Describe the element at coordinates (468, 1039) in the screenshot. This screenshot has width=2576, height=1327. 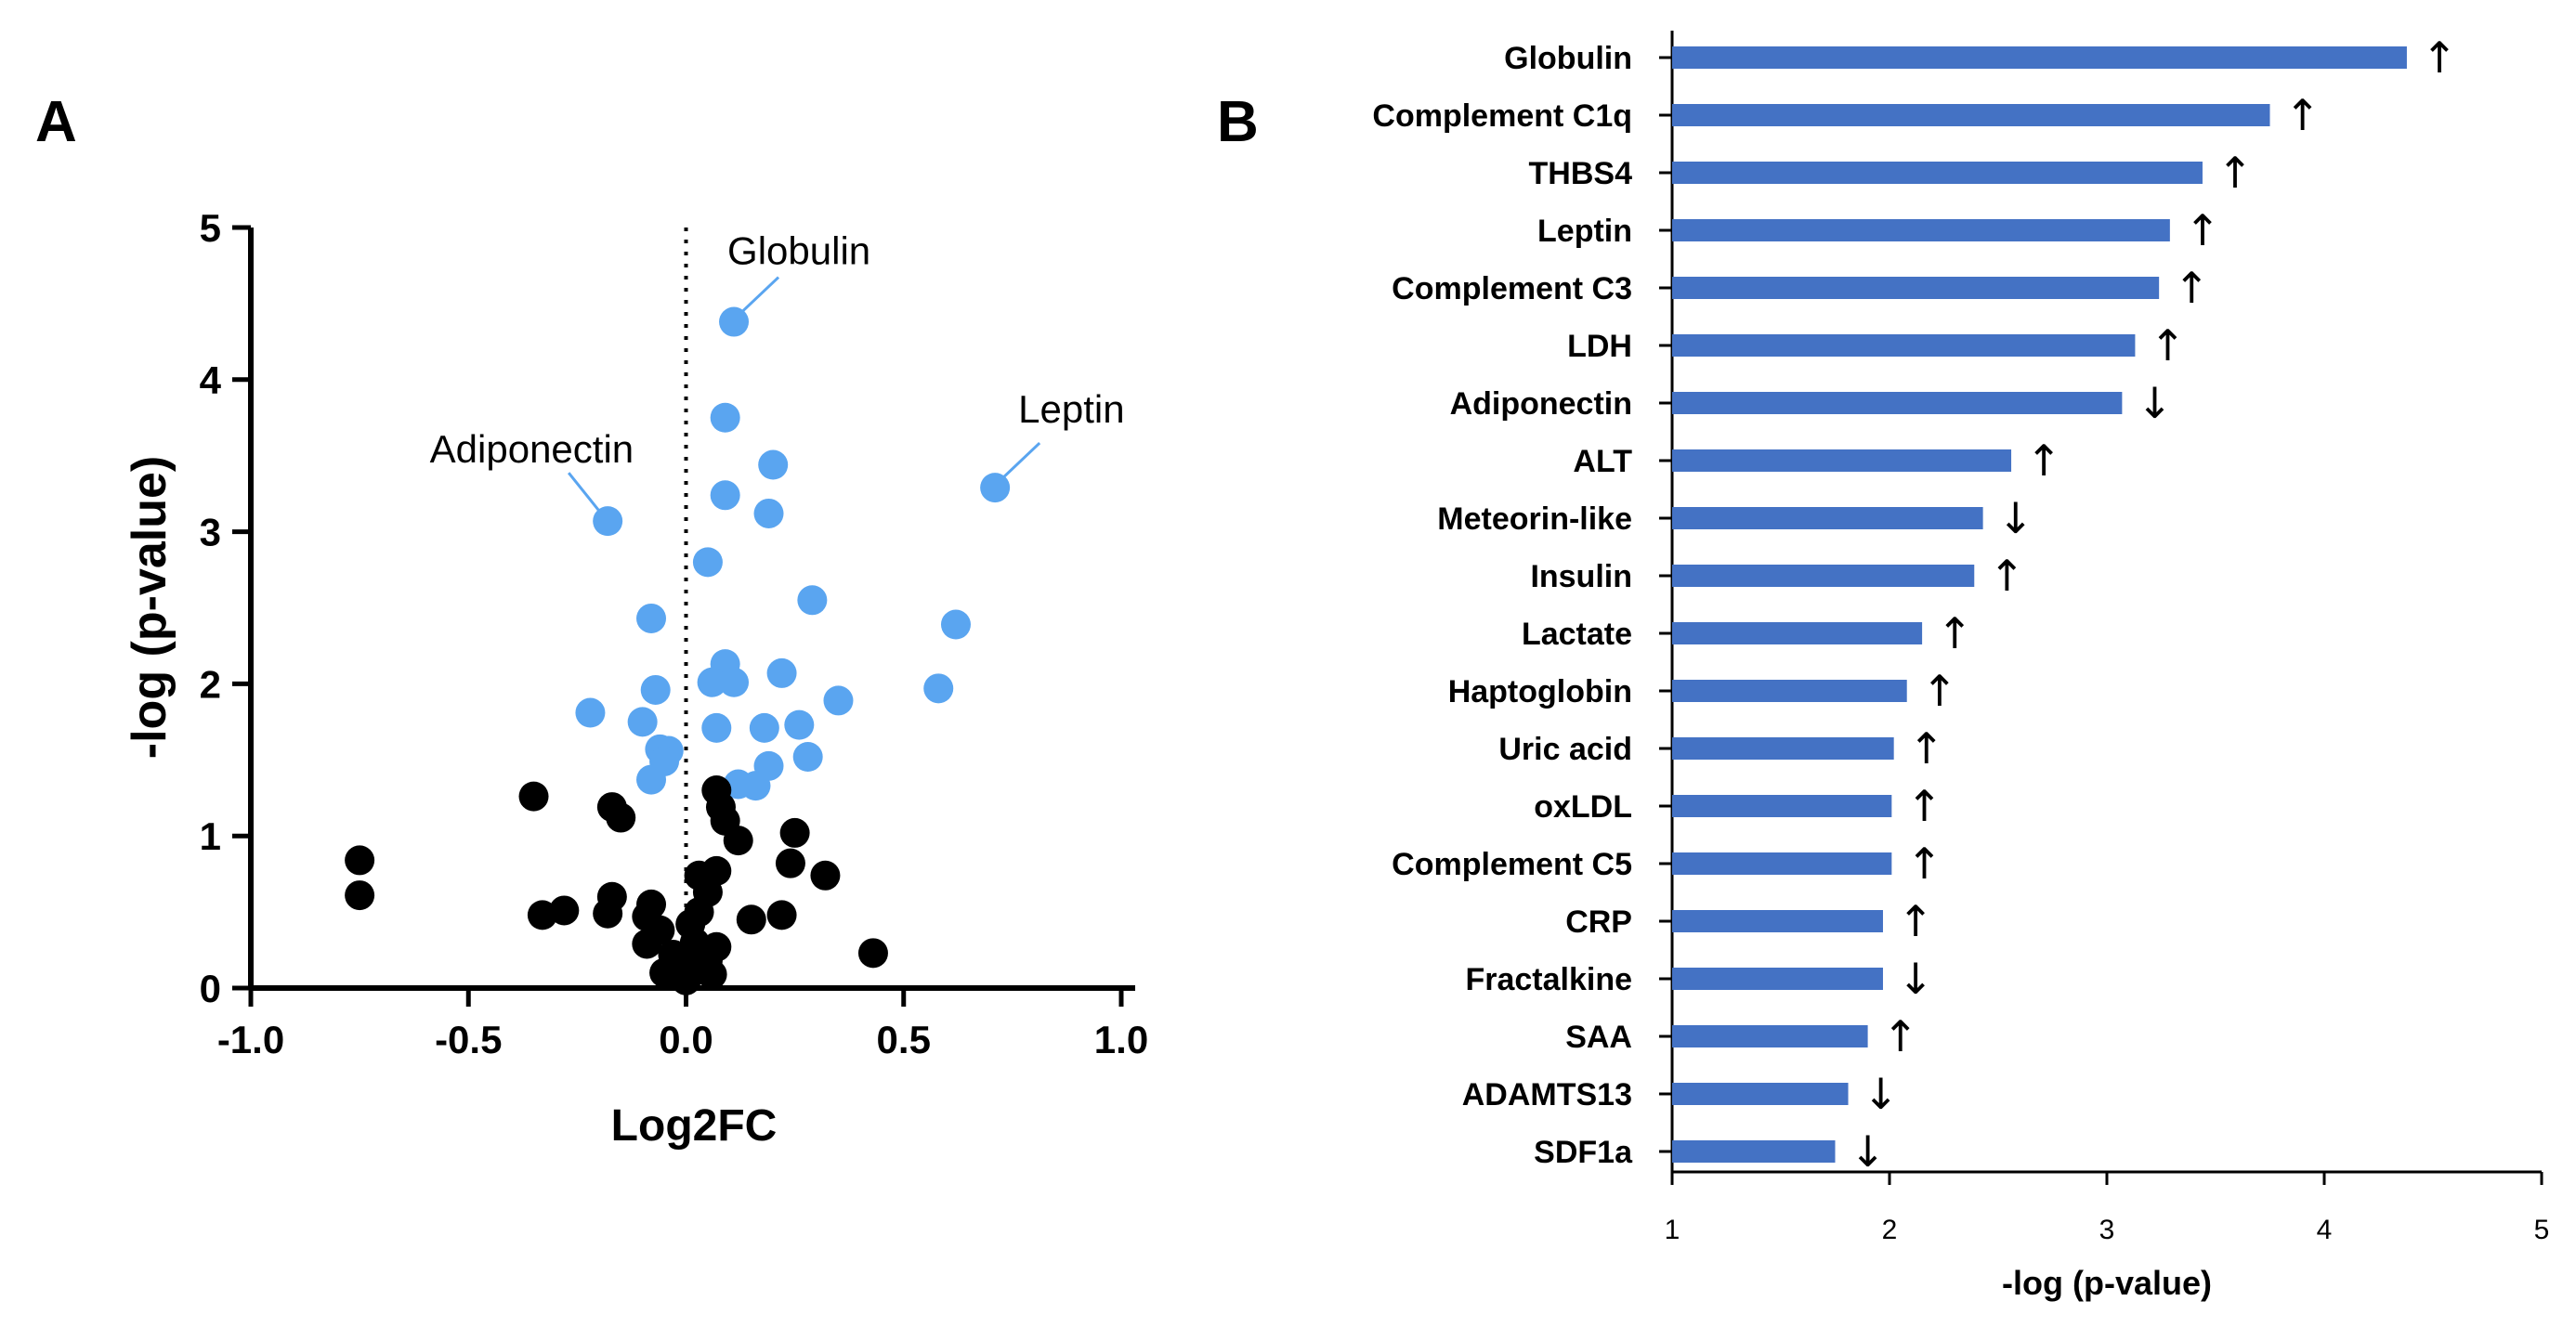
I see `panel-a-x-tick-label: -0.5` at that location.